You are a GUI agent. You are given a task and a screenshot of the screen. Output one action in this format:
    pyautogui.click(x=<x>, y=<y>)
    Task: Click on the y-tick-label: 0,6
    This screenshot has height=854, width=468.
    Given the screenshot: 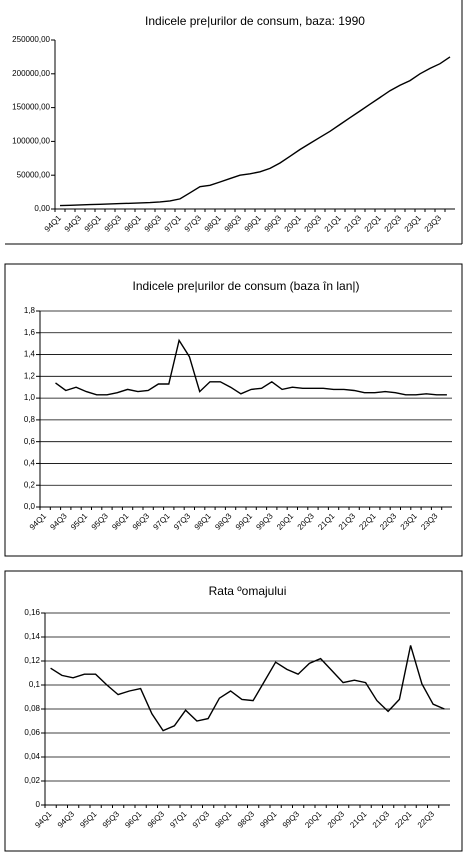 What is the action you would take?
    pyautogui.click(x=30, y=441)
    